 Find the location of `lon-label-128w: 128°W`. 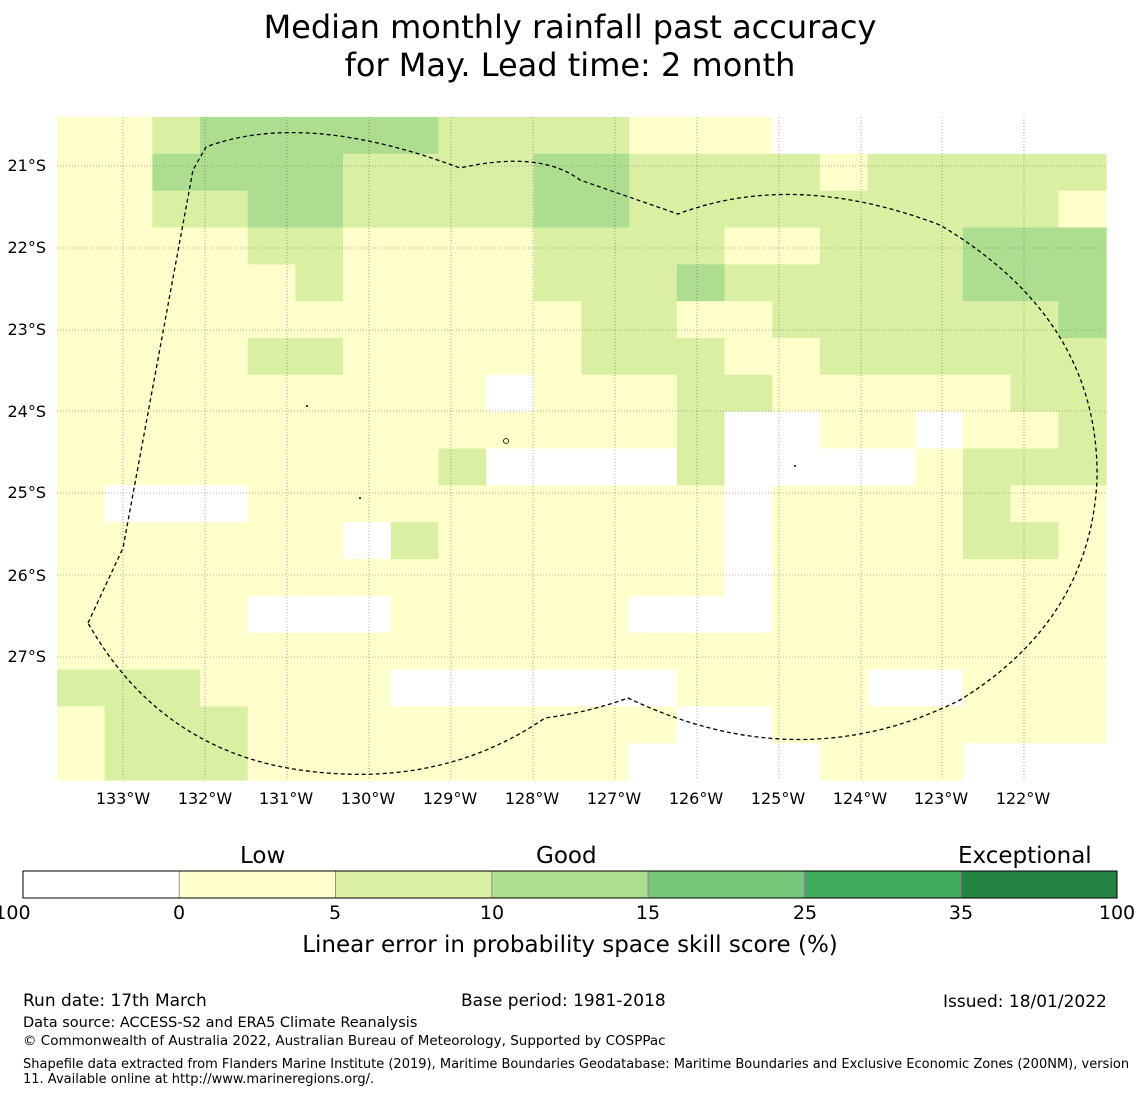

lon-label-128w: 128°W is located at coordinates (532, 798).